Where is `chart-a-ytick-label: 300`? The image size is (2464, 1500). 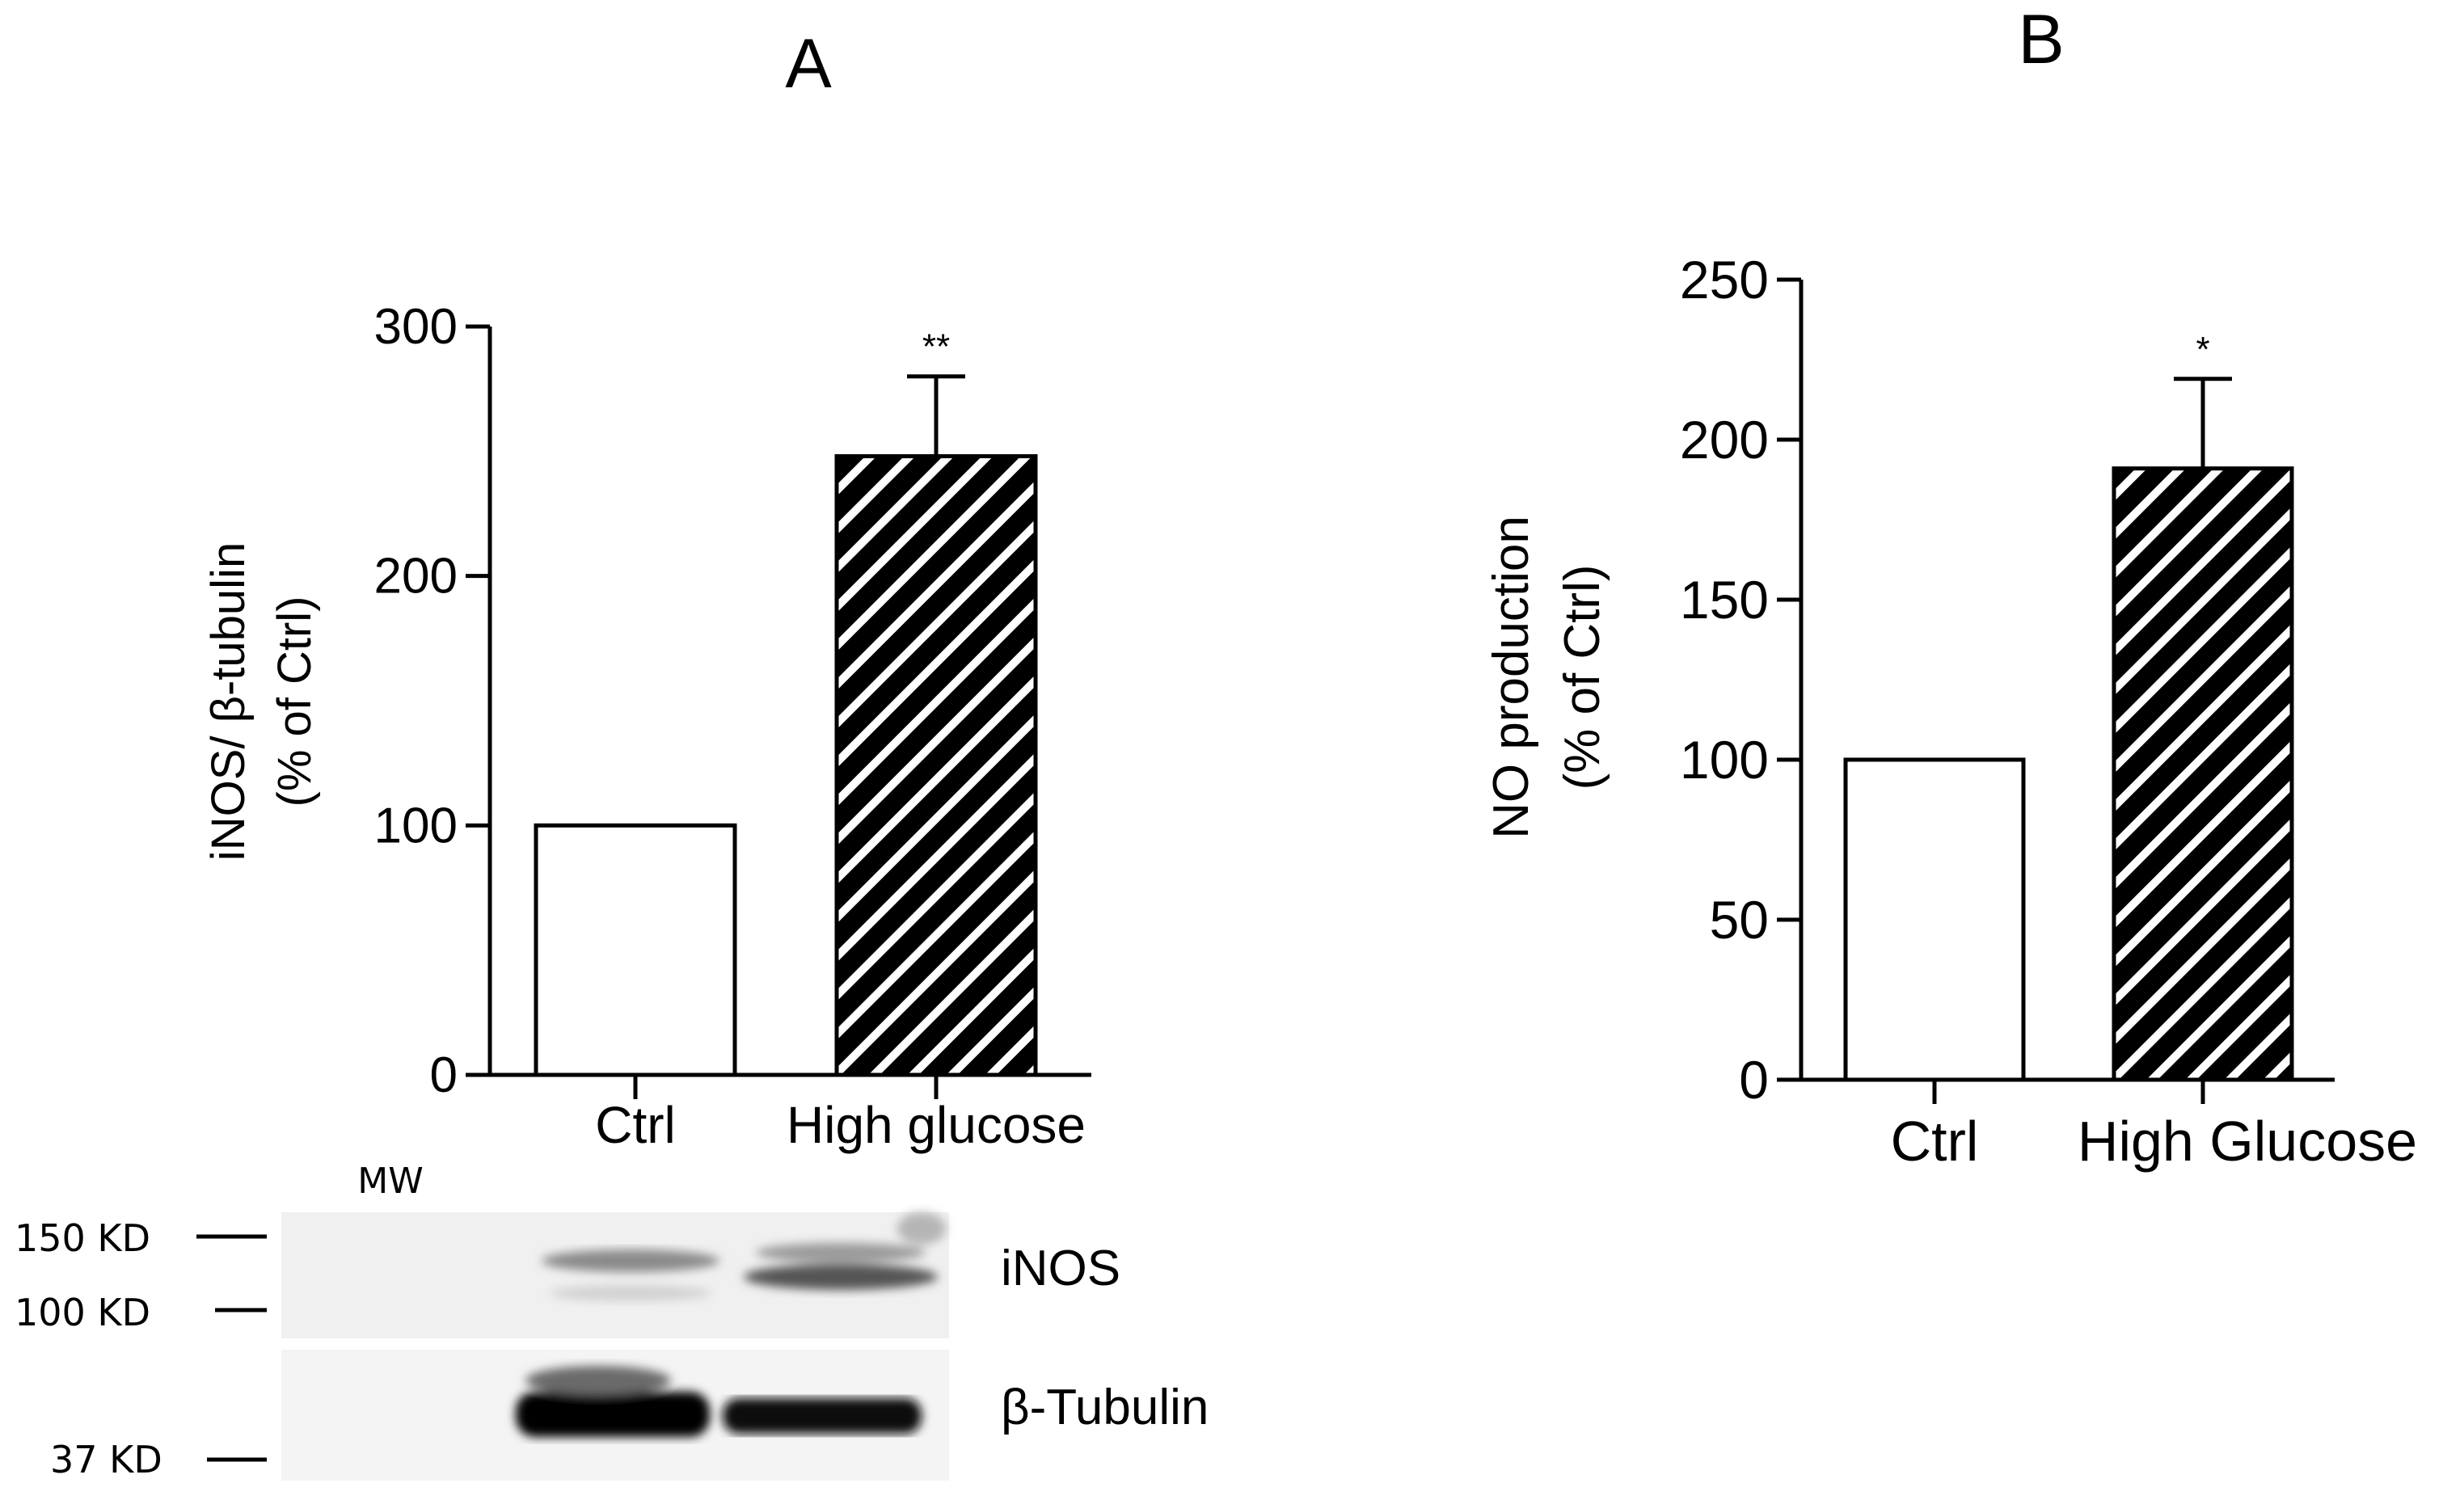
chart-a-ytick-label: 300 is located at coordinates (416, 327).